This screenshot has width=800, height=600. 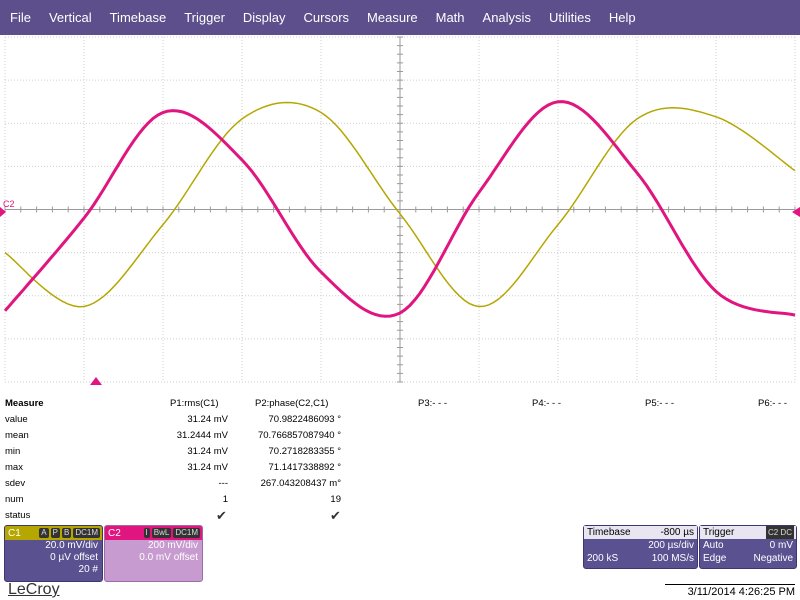 I want to click on p2-value: 70.2718283355 °, so click(x=304, y=451).